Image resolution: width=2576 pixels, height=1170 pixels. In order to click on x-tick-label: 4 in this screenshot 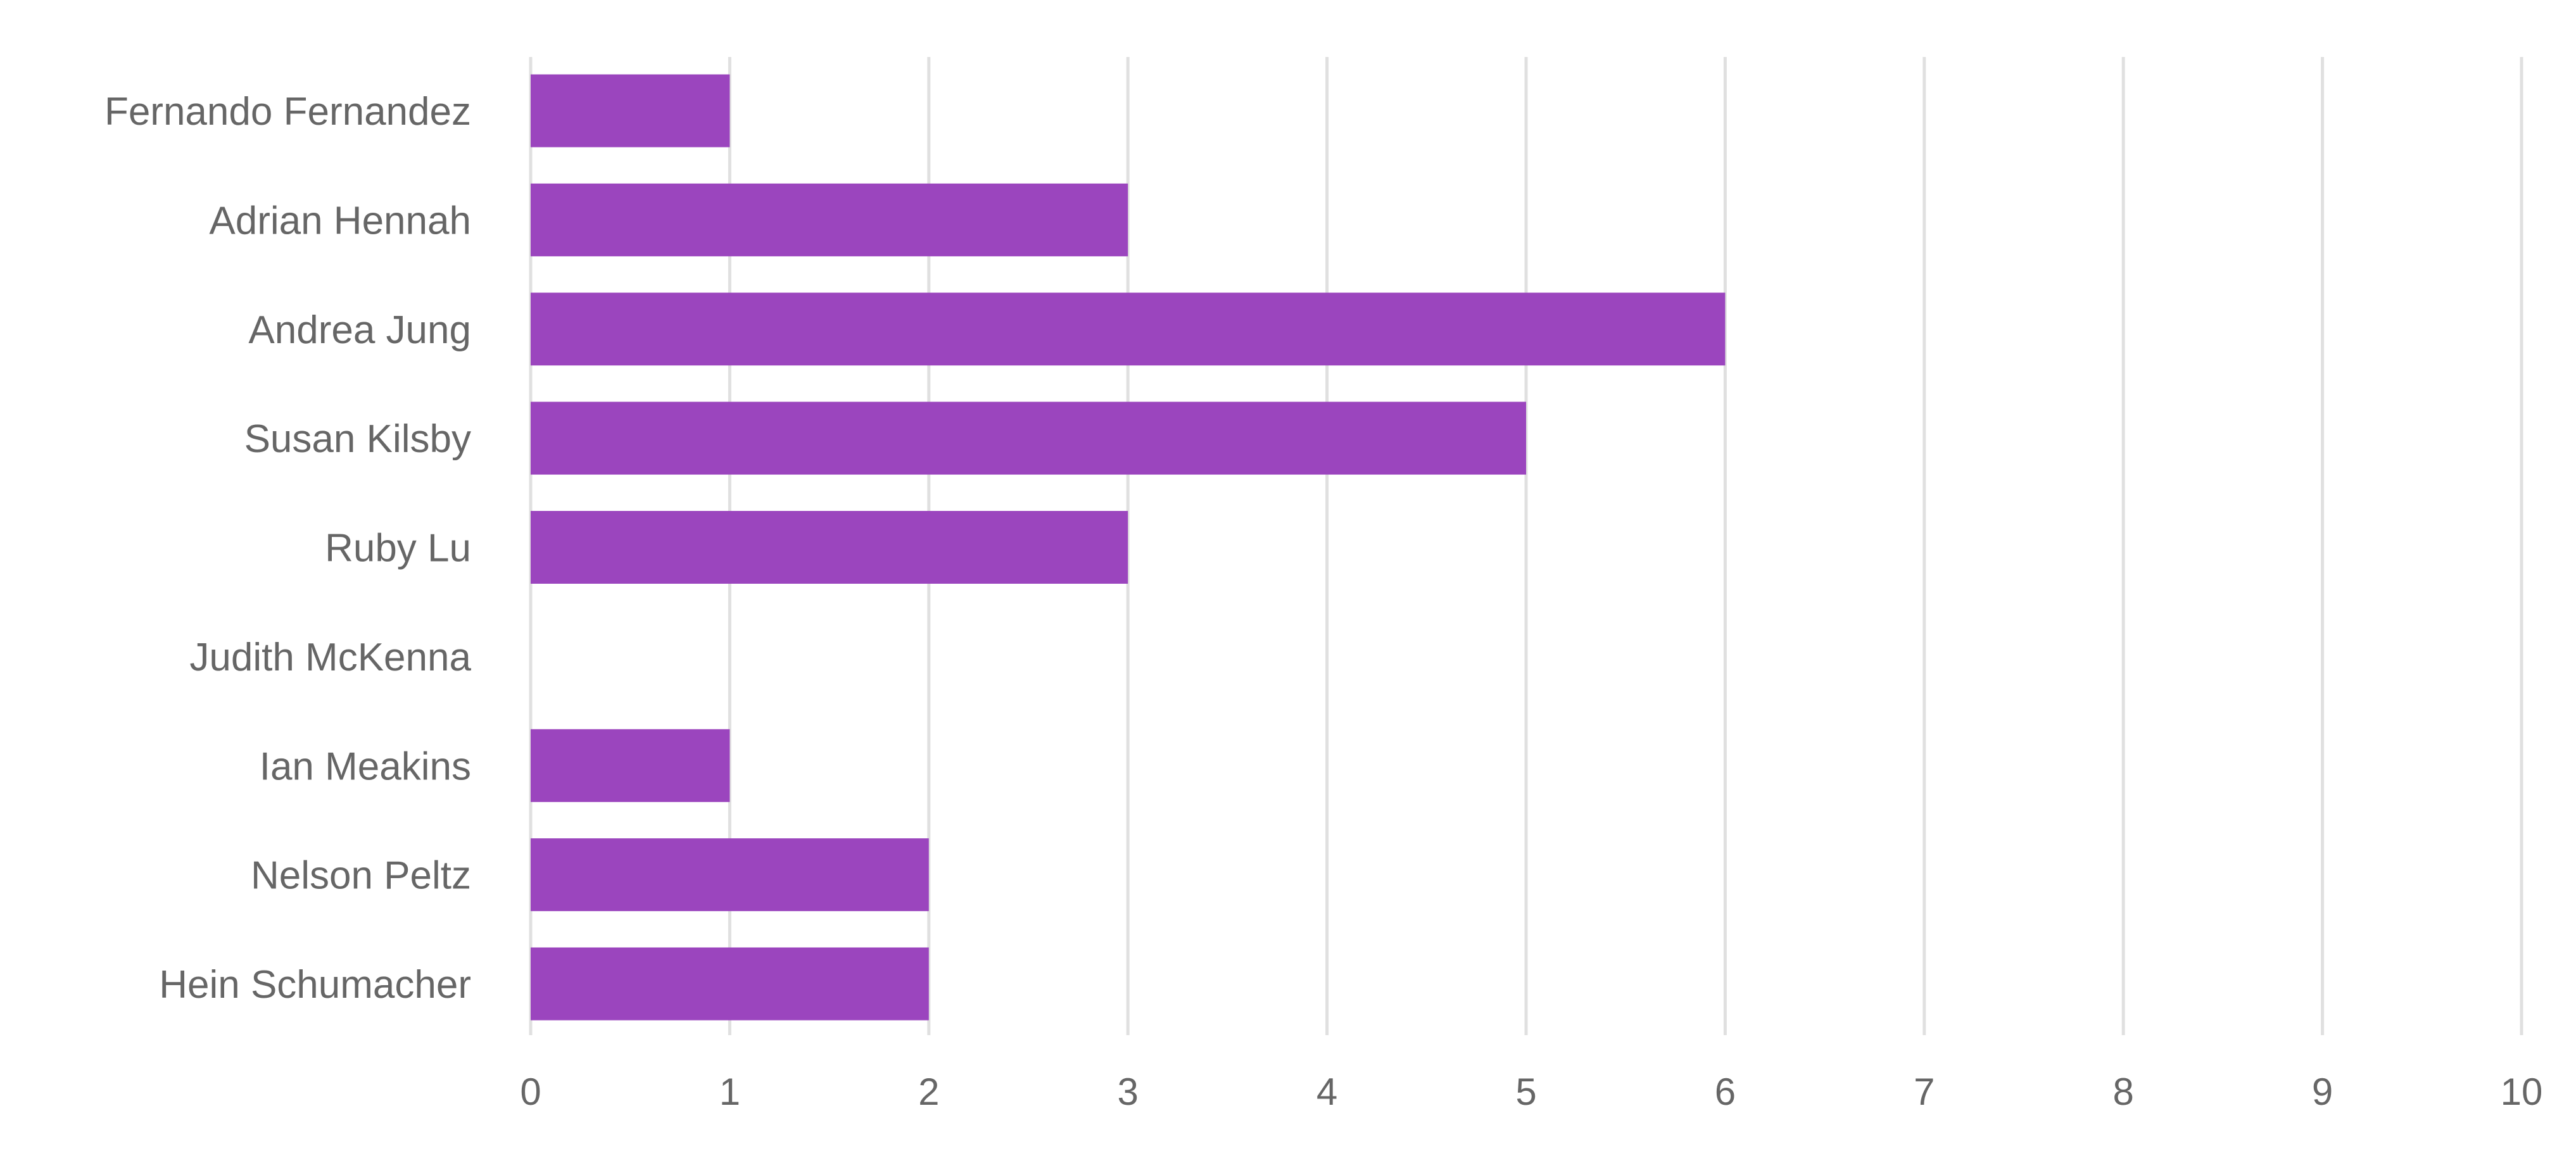, I will do `click(1326, 1092)`.